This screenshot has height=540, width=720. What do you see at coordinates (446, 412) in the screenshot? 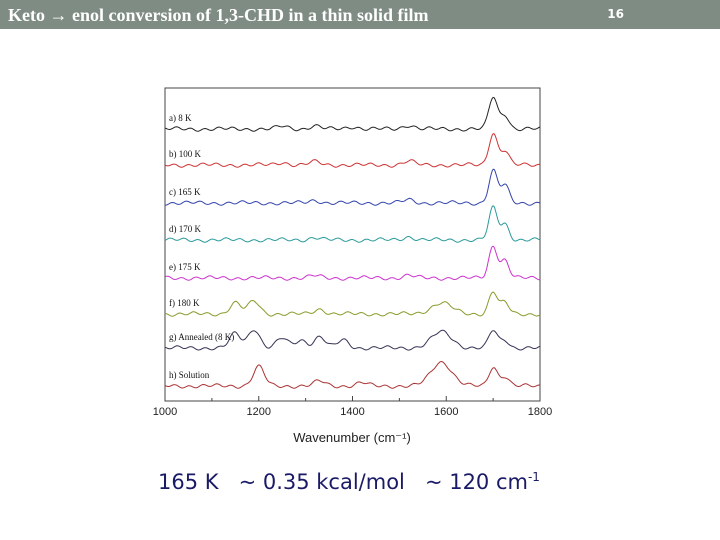
I see `x-tick-label-4: 1600` at bounding box center [446, 412].